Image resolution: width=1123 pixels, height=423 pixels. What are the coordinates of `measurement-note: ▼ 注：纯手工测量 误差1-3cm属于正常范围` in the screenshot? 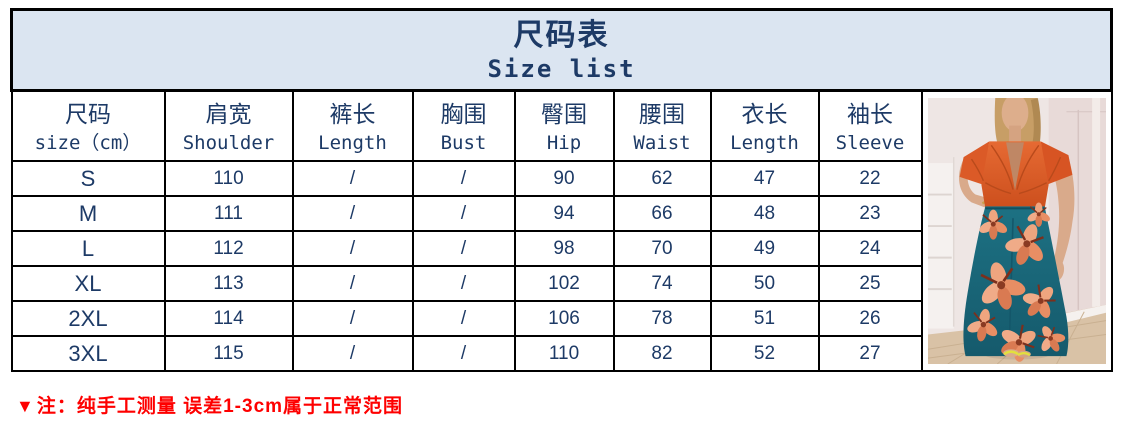 It's located at (209, 404).